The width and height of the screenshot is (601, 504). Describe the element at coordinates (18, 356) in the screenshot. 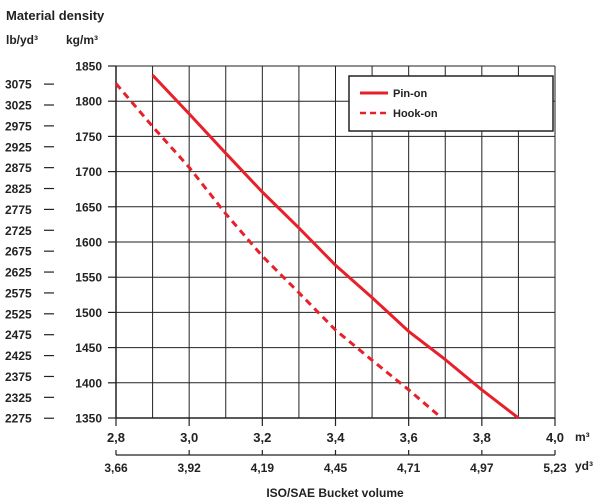

I see `y-secondary-tick-label: 2425` at that location.